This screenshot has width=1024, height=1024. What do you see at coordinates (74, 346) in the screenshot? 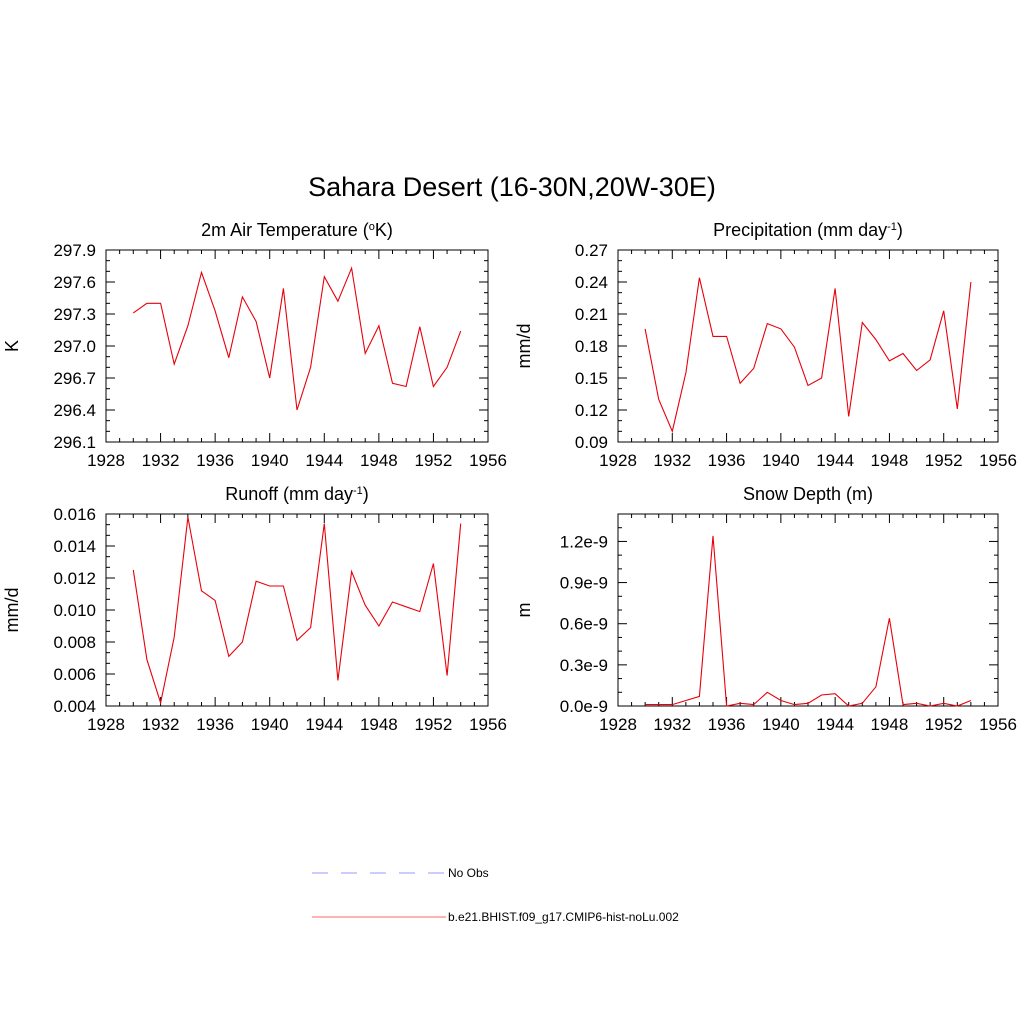
I see `y-tick-label: 297.0` at bounding box center [74, 346].